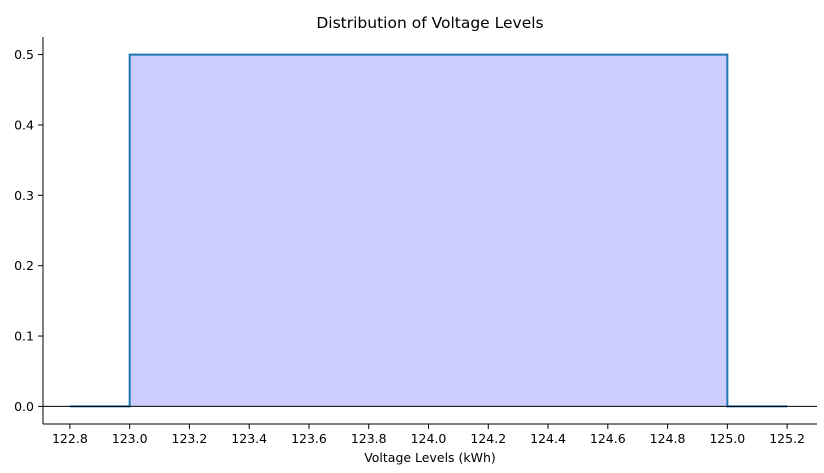  What do you see at coordinates (190, 438) in the screenshot?
I see `x-tick-label: 123.2` at bounding box center [190, 438].